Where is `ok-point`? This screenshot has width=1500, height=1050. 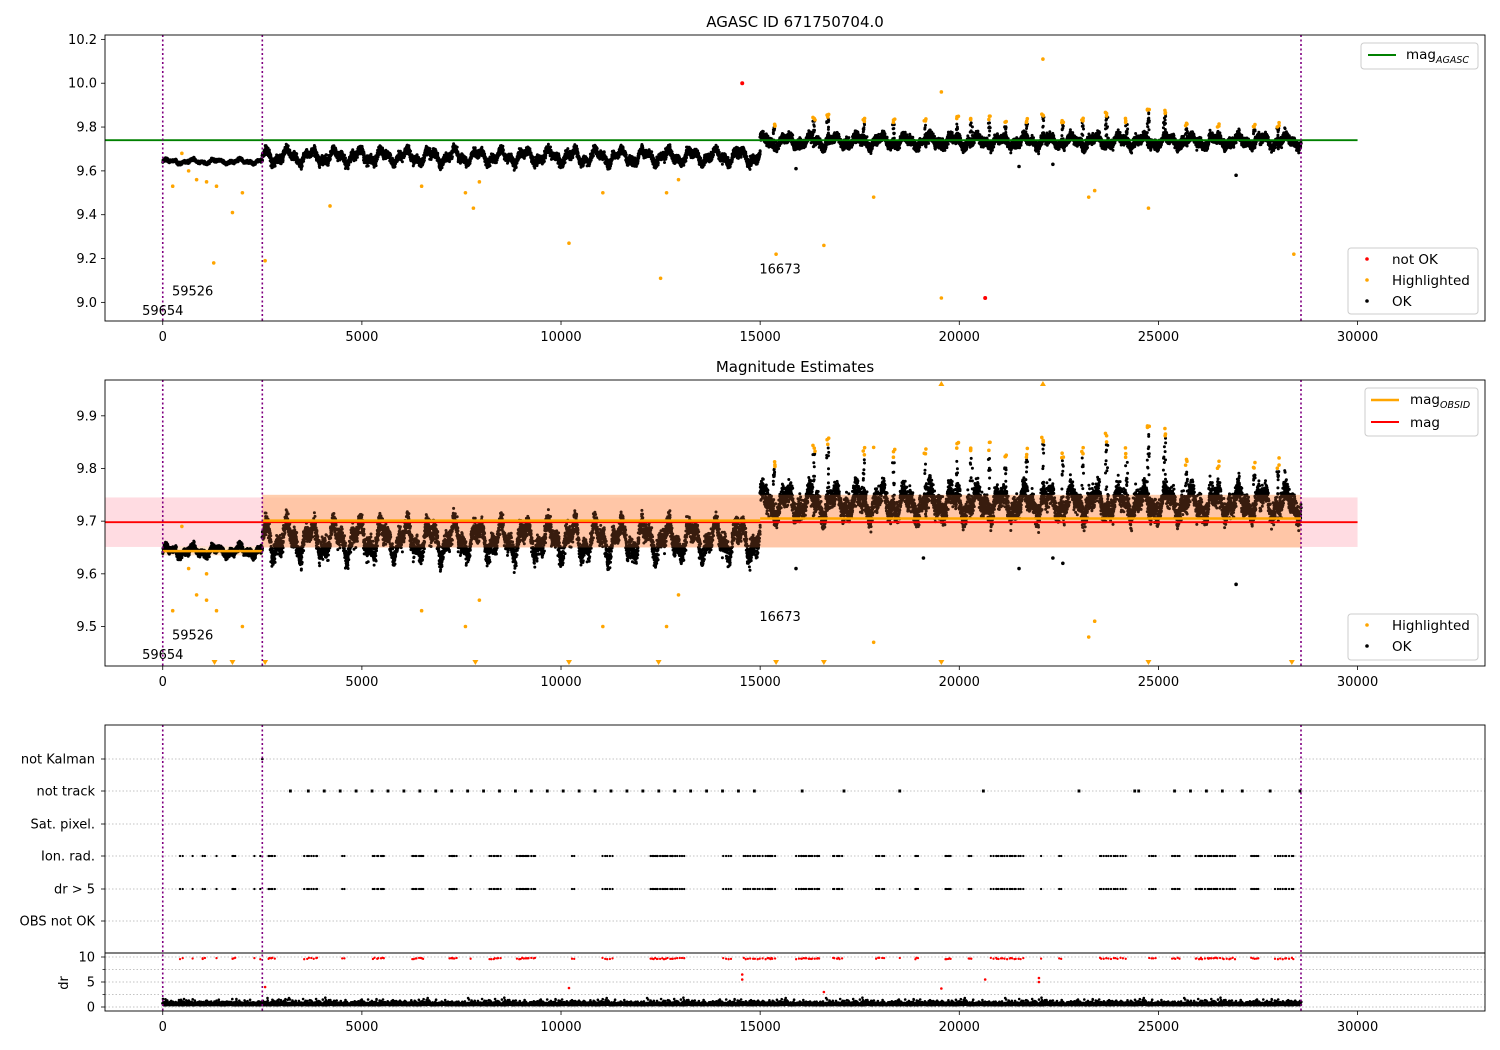
ok-point is located at coordinates (1019, 166).